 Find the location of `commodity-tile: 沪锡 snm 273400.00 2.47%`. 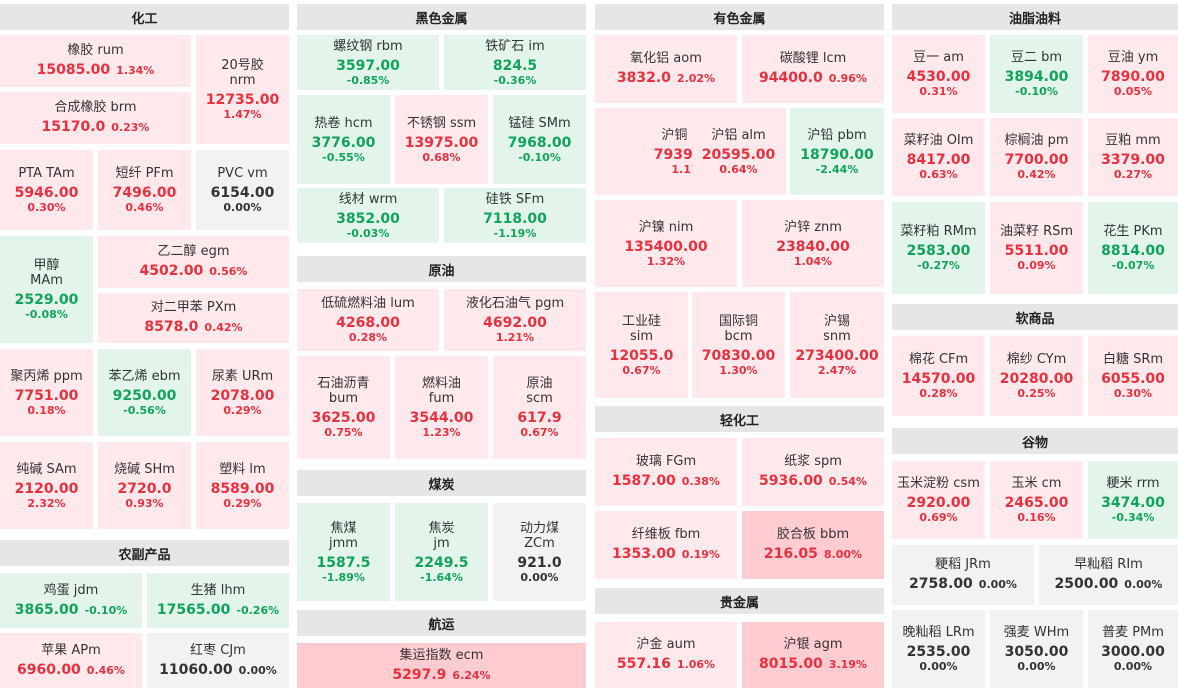

commodity-tile: 沪锡 snm 273400.00 2.47% is located at coordinates (837, 345).